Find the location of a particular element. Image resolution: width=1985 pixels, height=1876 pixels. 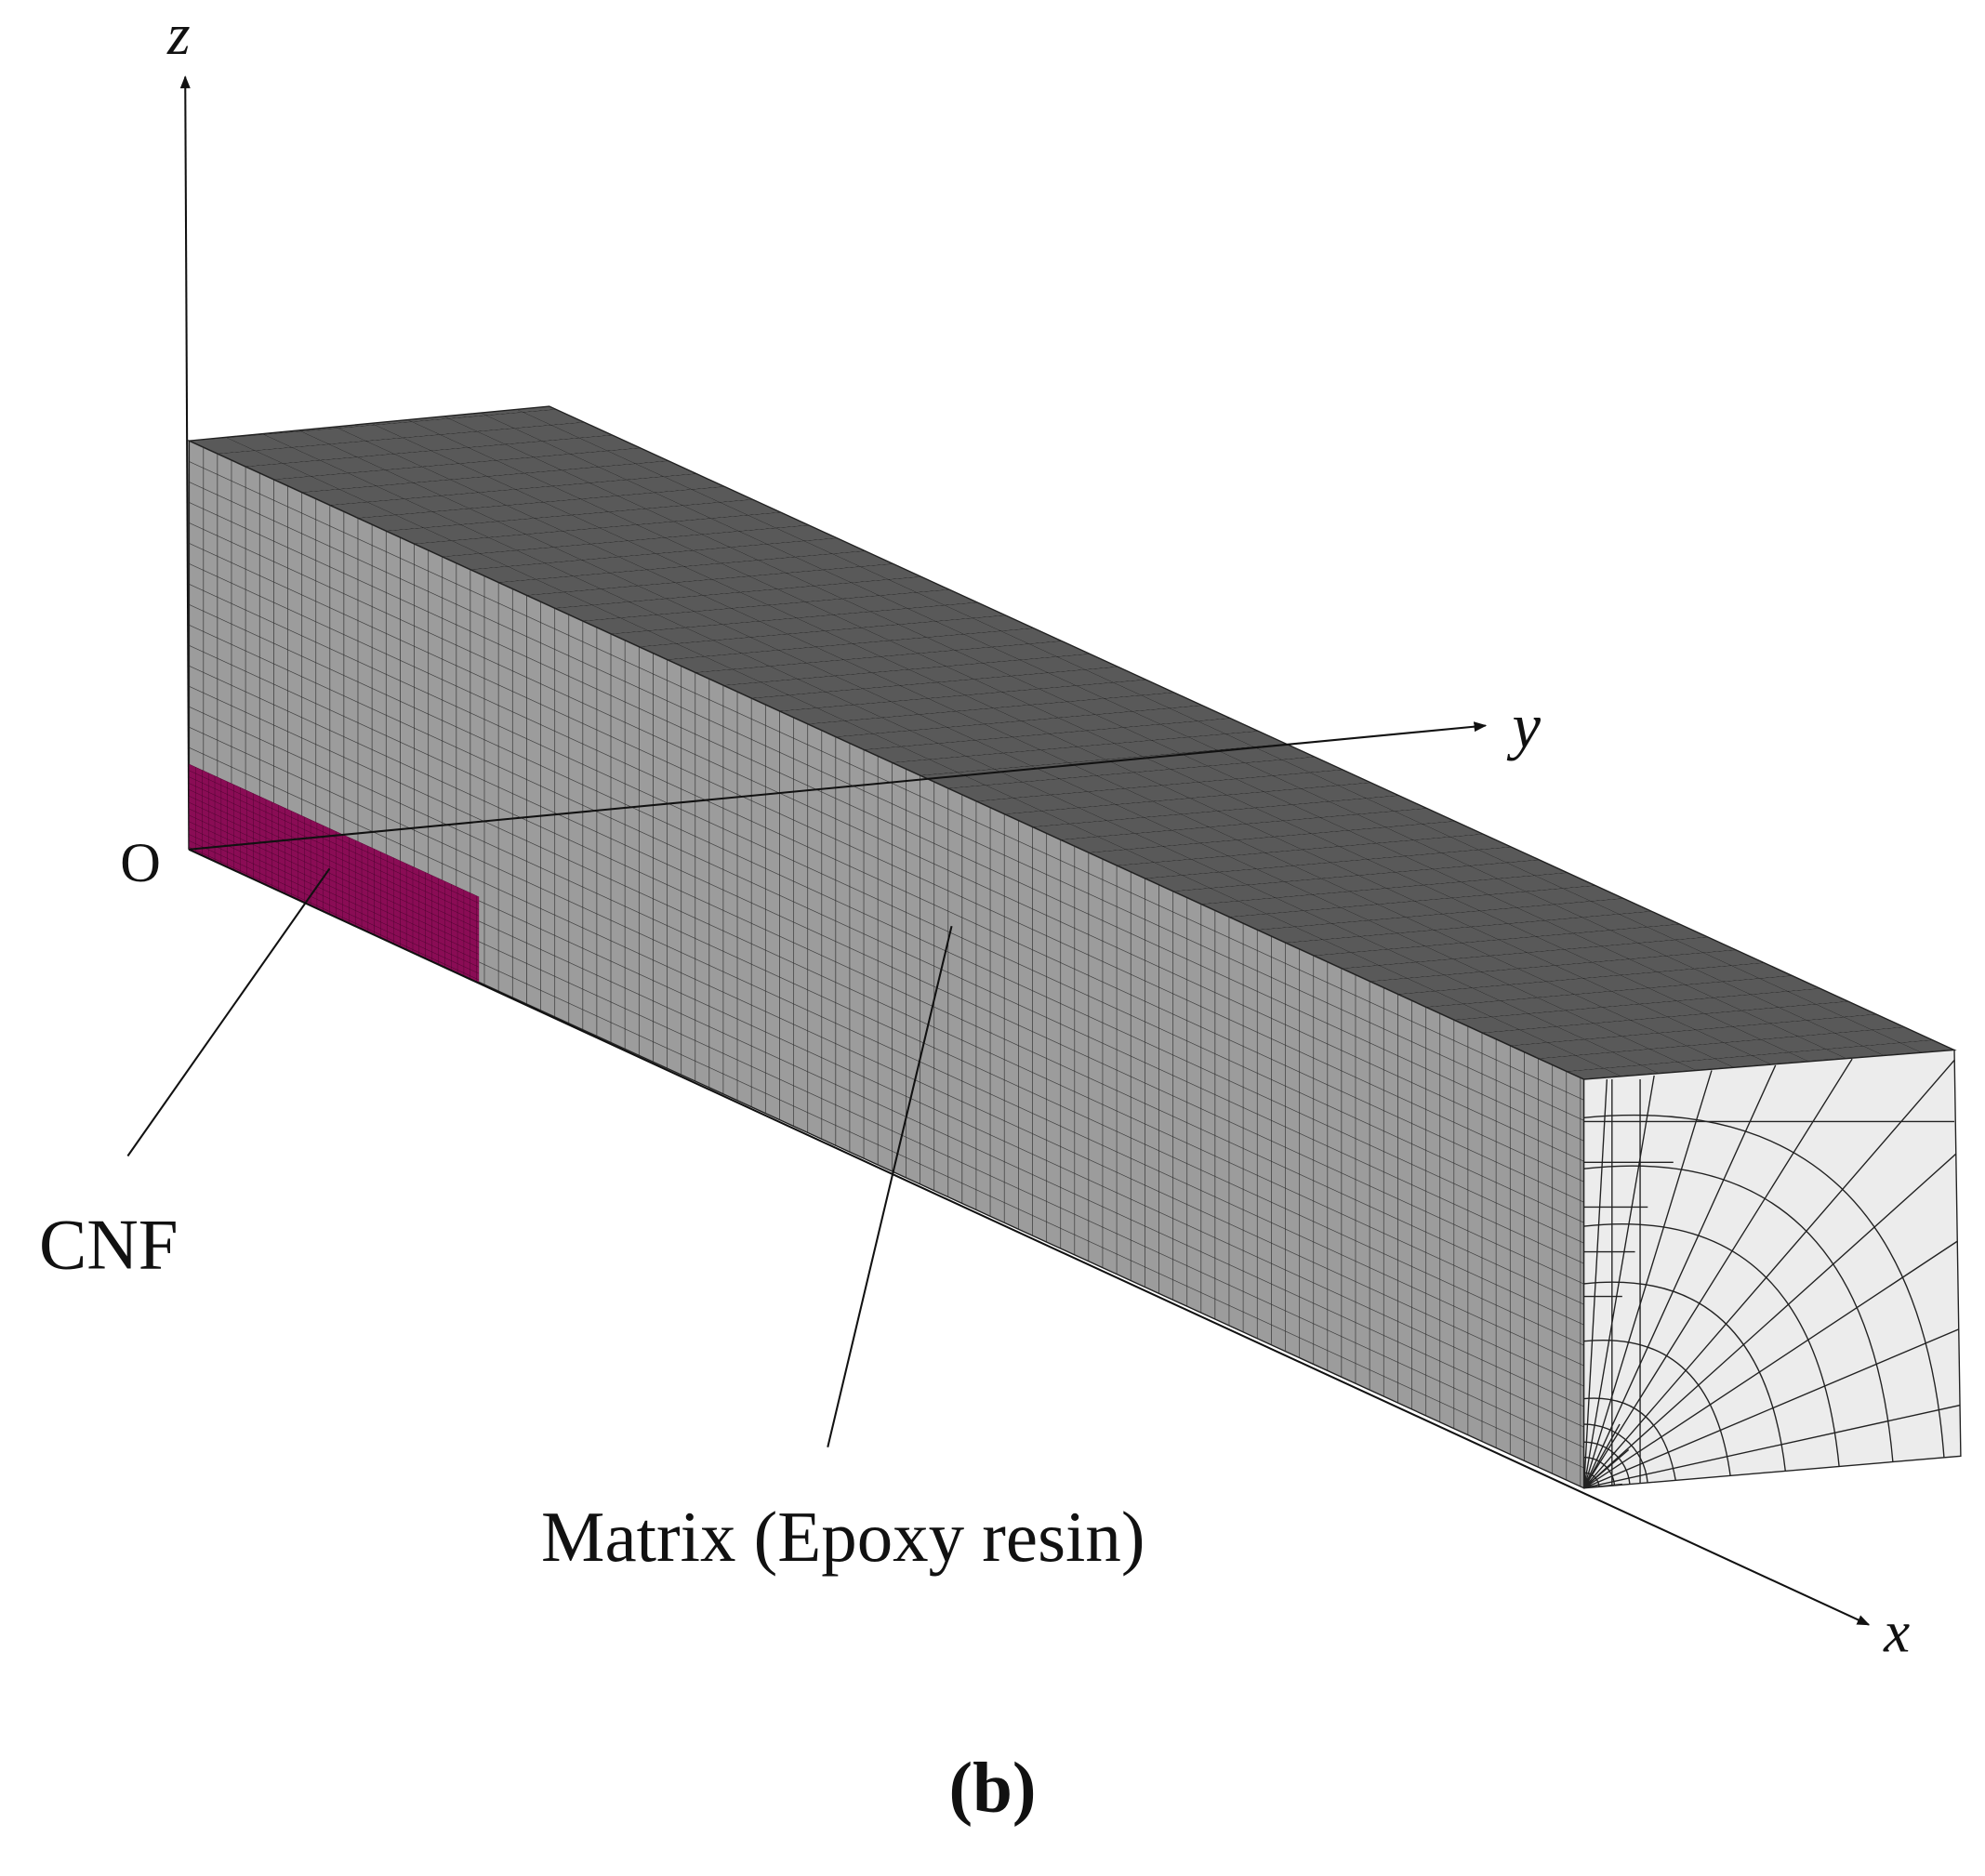

matrix-label: Matrix (Epoxy resin) is located at coordinates (843, 1537).